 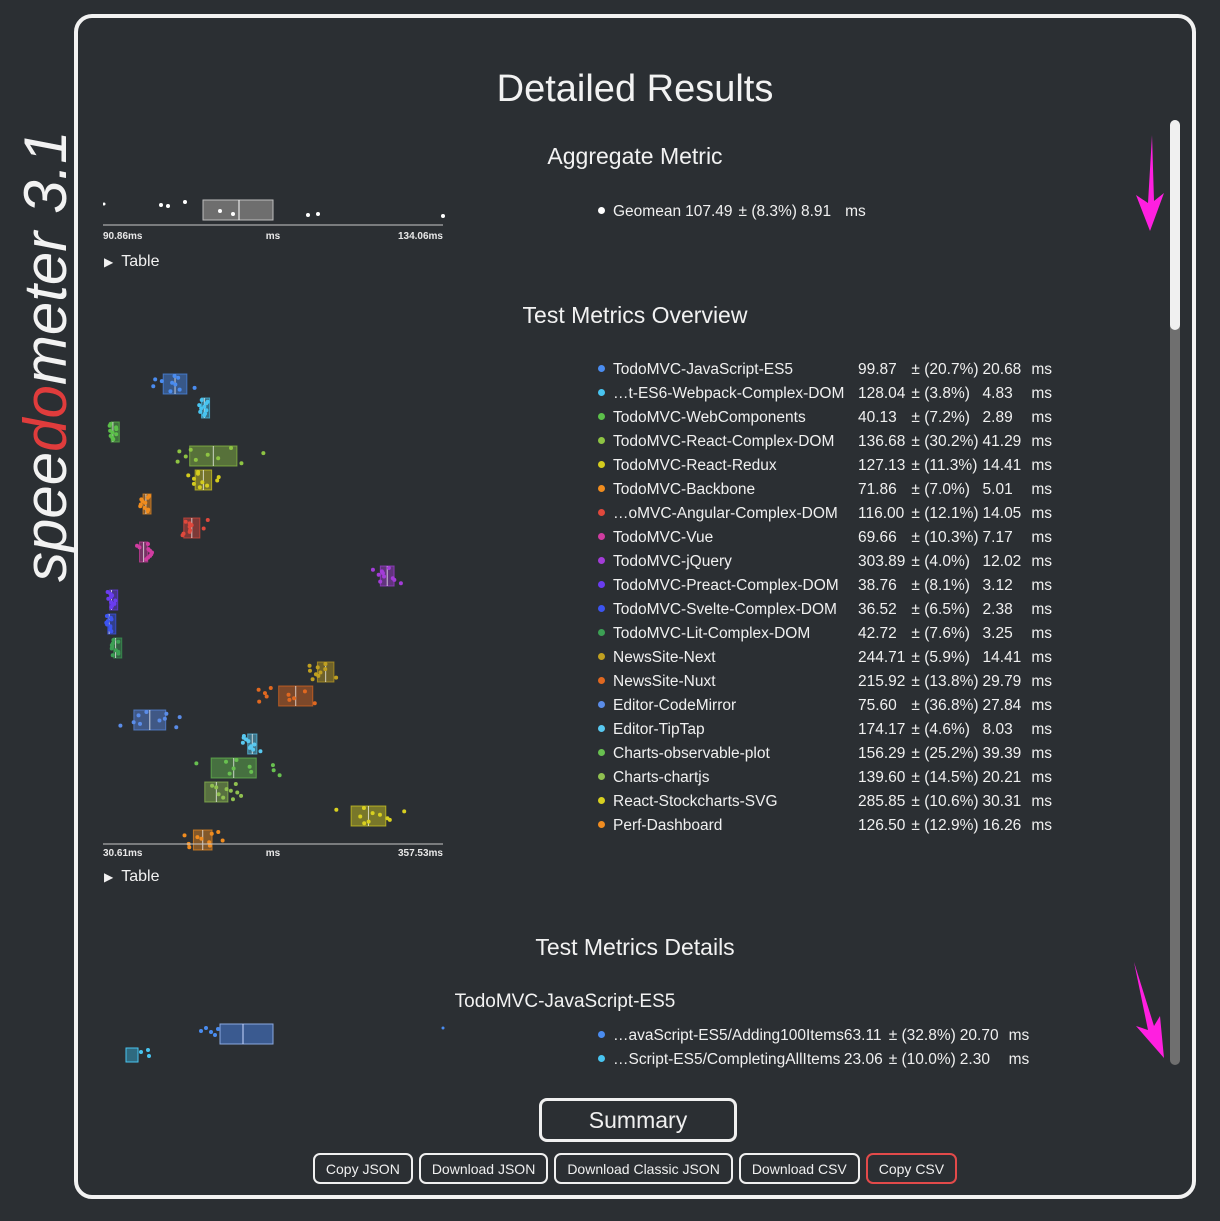 What do you see at coordinates (882, 561) in the screenshot?
I see `metric-value: 303.89` at bounding box center [882, 561].